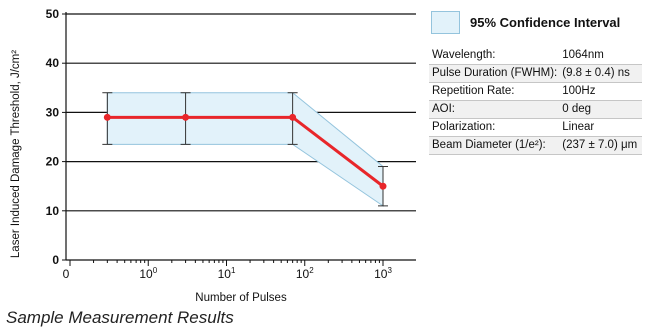 This screenshot has width=650, height=328. Describe the element at coordinates (241, 298) in the screenshot. I see `x-axis-title: Number of Pulses` at that location.